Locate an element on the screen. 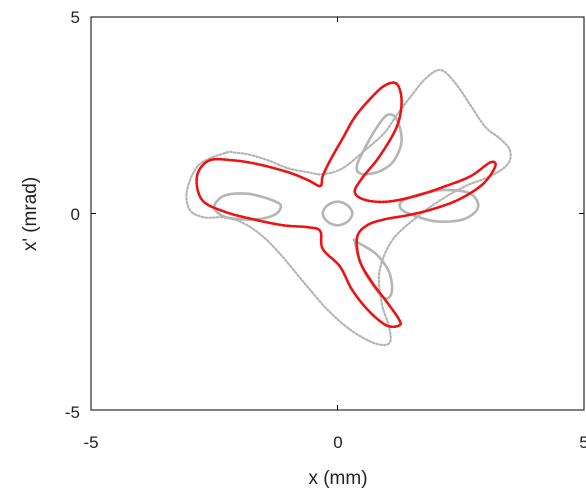 This screenshot has height=496, width=586. y-tick-label-max: 5 is located at coordinates (75, 17).